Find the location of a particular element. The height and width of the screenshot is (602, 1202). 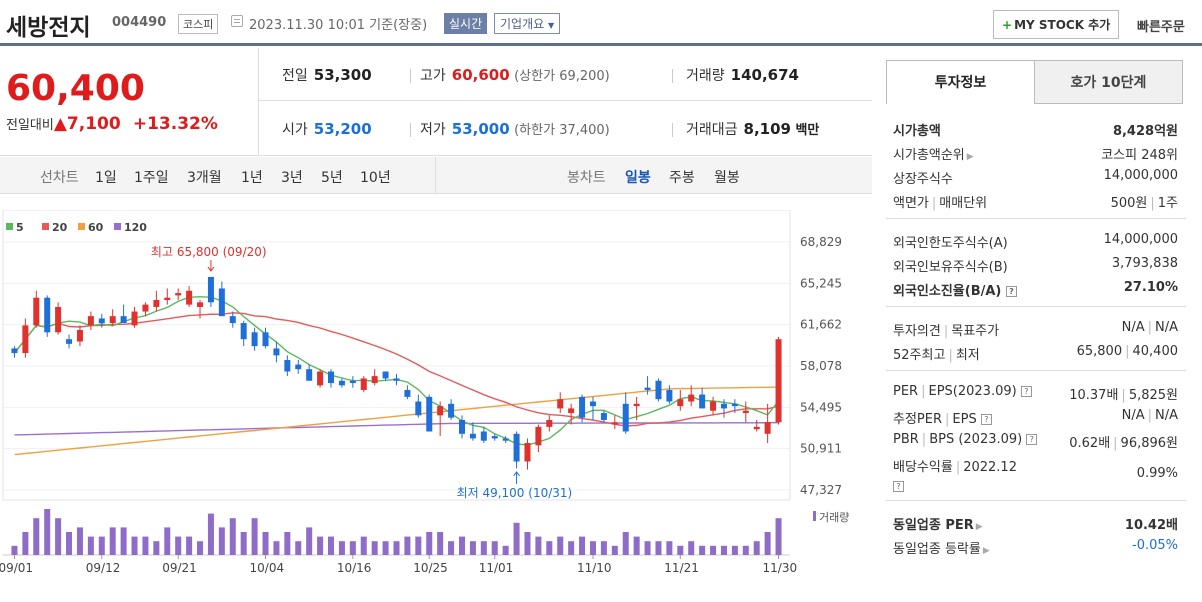

period-10y: 10년 is located at coordinates (375, 178).